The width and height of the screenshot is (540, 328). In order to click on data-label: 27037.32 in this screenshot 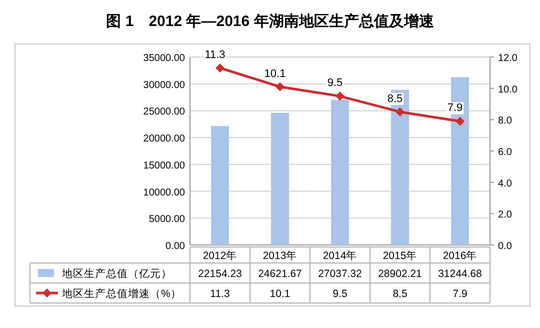, I will do `click(340, 274)`.